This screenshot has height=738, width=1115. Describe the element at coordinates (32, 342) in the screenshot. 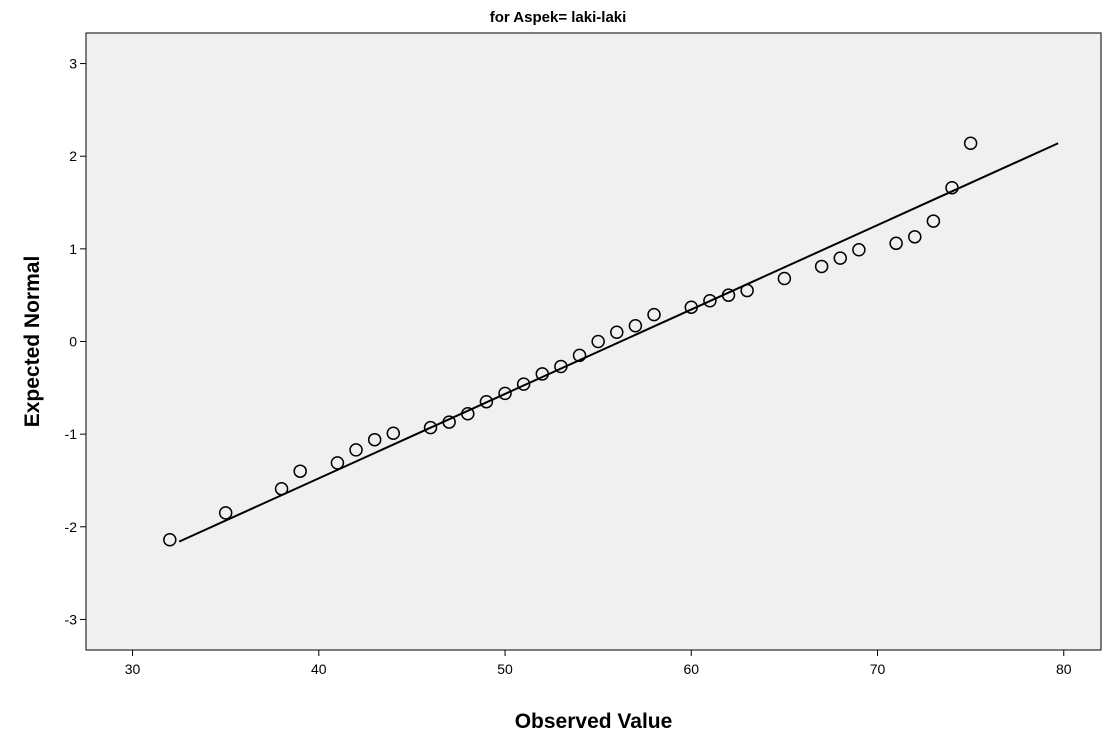

I see `y-axis-label: Expected Normal` at that location.